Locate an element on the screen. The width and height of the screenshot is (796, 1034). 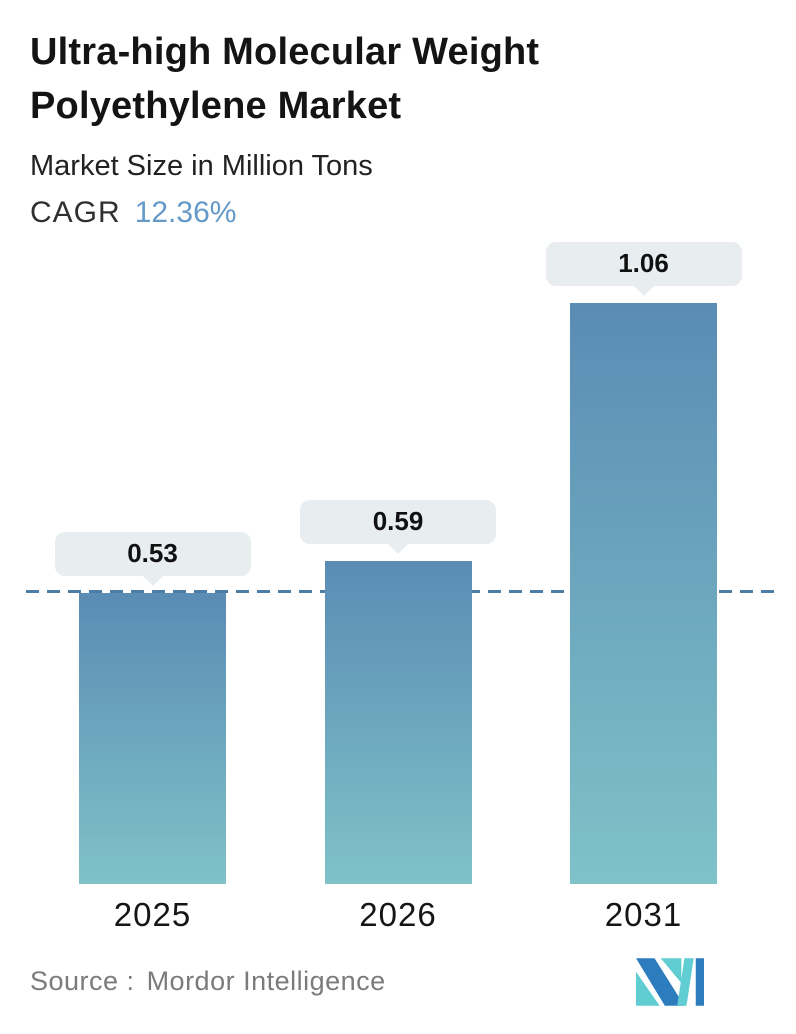
x-axis-label: 2031 is located at coordinates (643, 914).